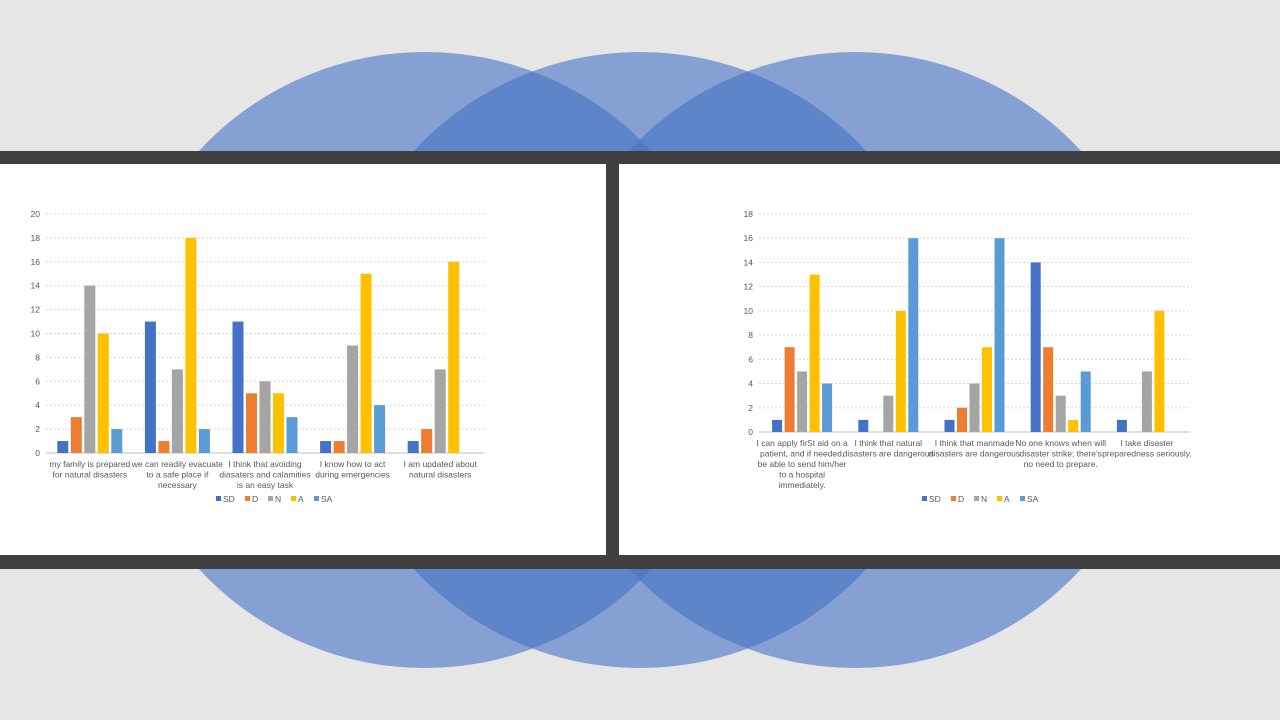 Image resolution: width=1280 pixels, height=720 pixels. Describe the element at coordinates (36, 310) in the screenshot. I see `y-tick-label: 12` at that location.